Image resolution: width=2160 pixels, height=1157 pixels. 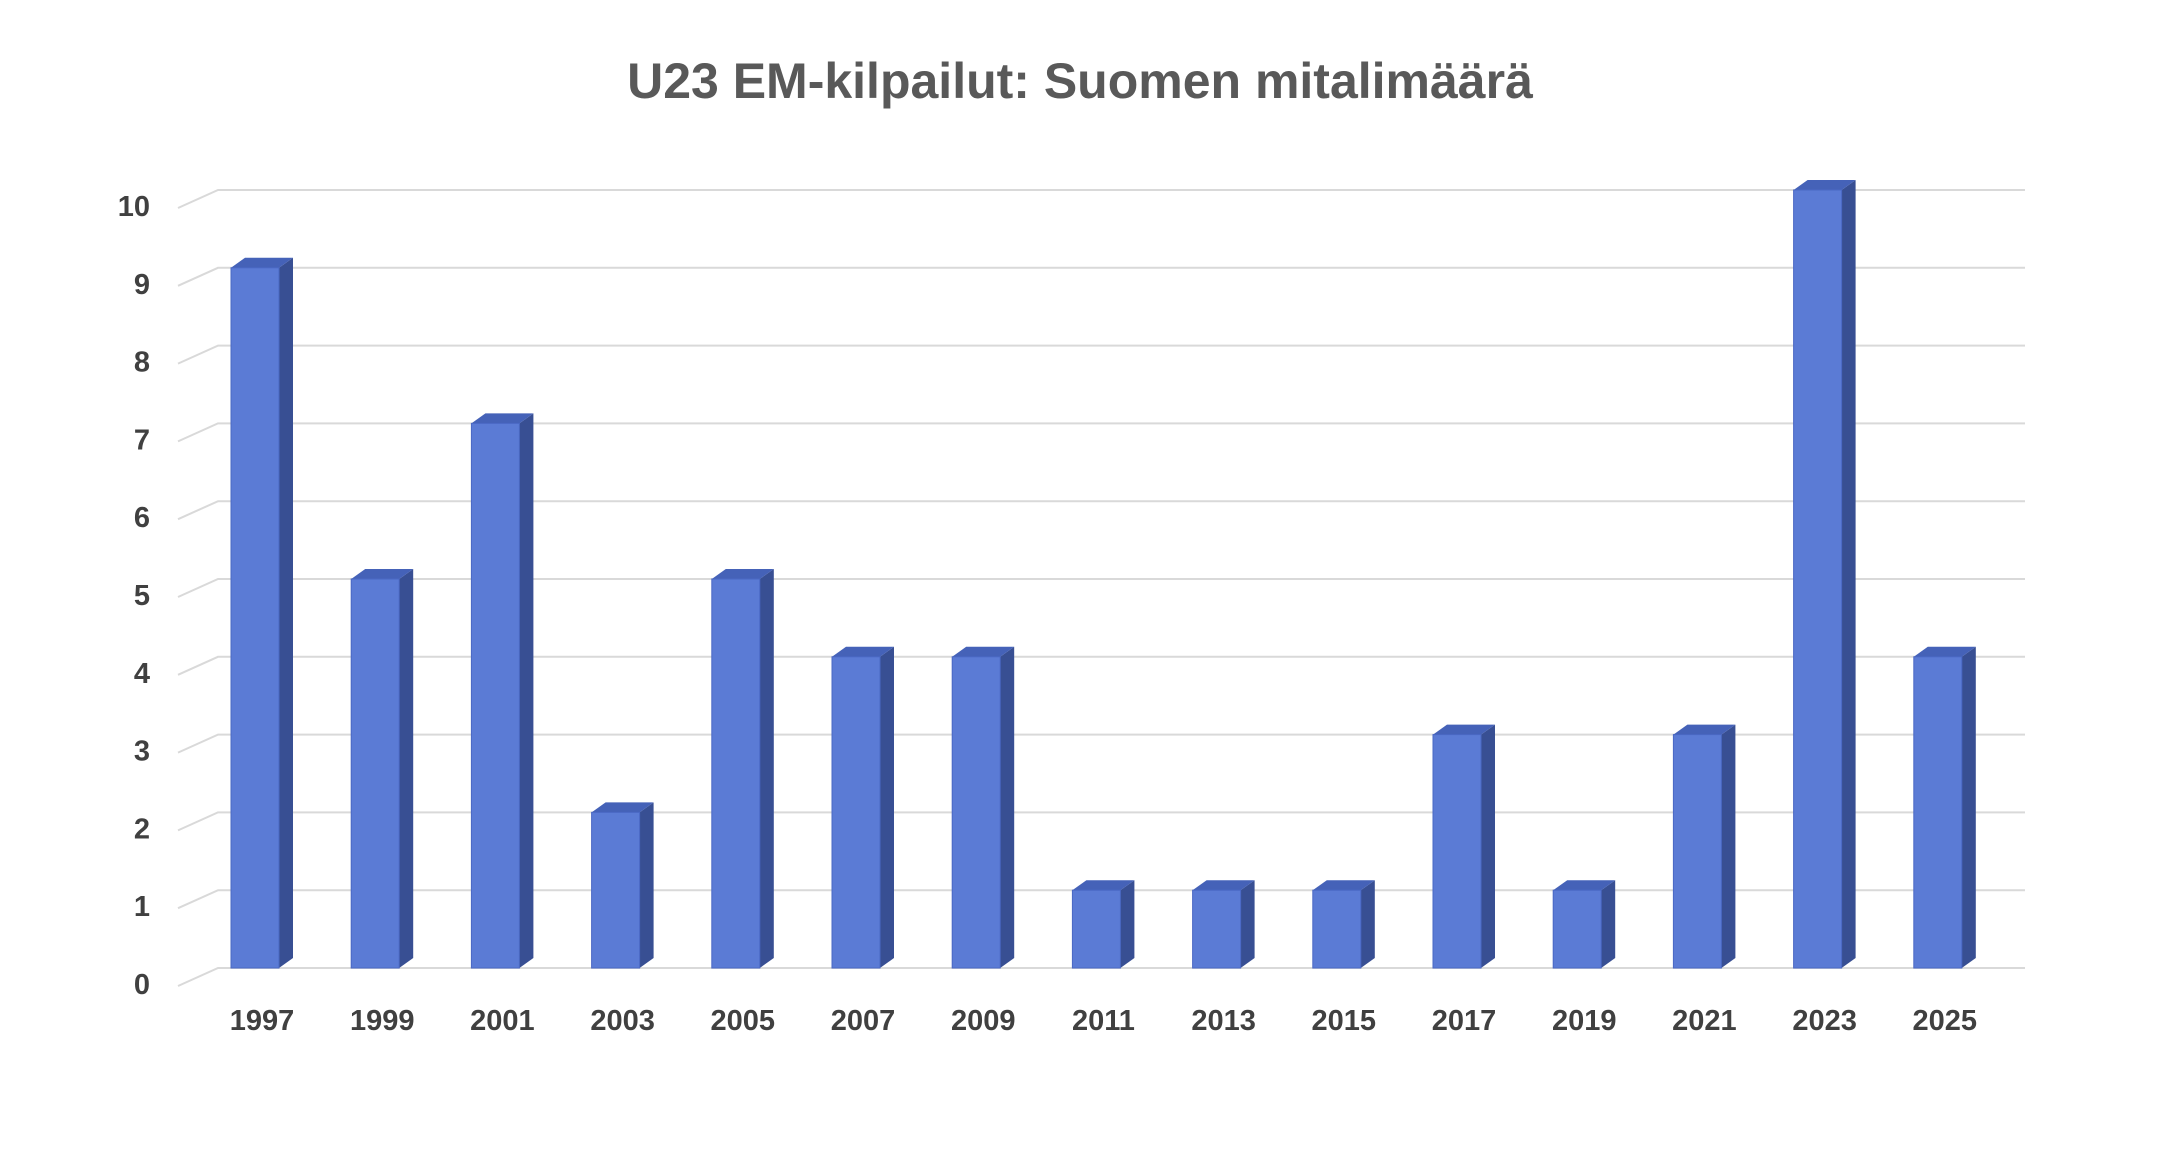 I want to click on y-tick-label: 0, so click(x=142, y=985).